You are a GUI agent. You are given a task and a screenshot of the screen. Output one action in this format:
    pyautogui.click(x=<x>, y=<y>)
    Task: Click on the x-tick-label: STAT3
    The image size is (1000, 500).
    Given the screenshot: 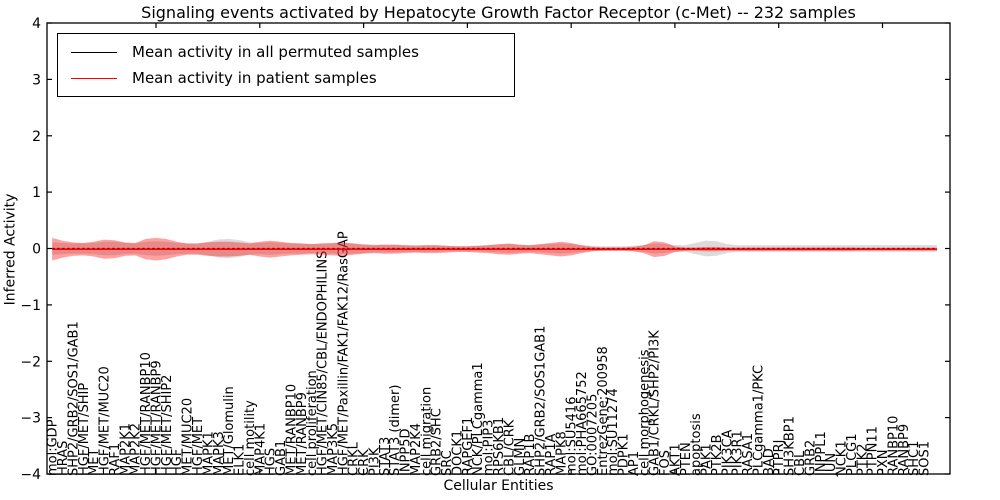 What is the action you would take?
    pyautogui.click(x=385, y=456)
    